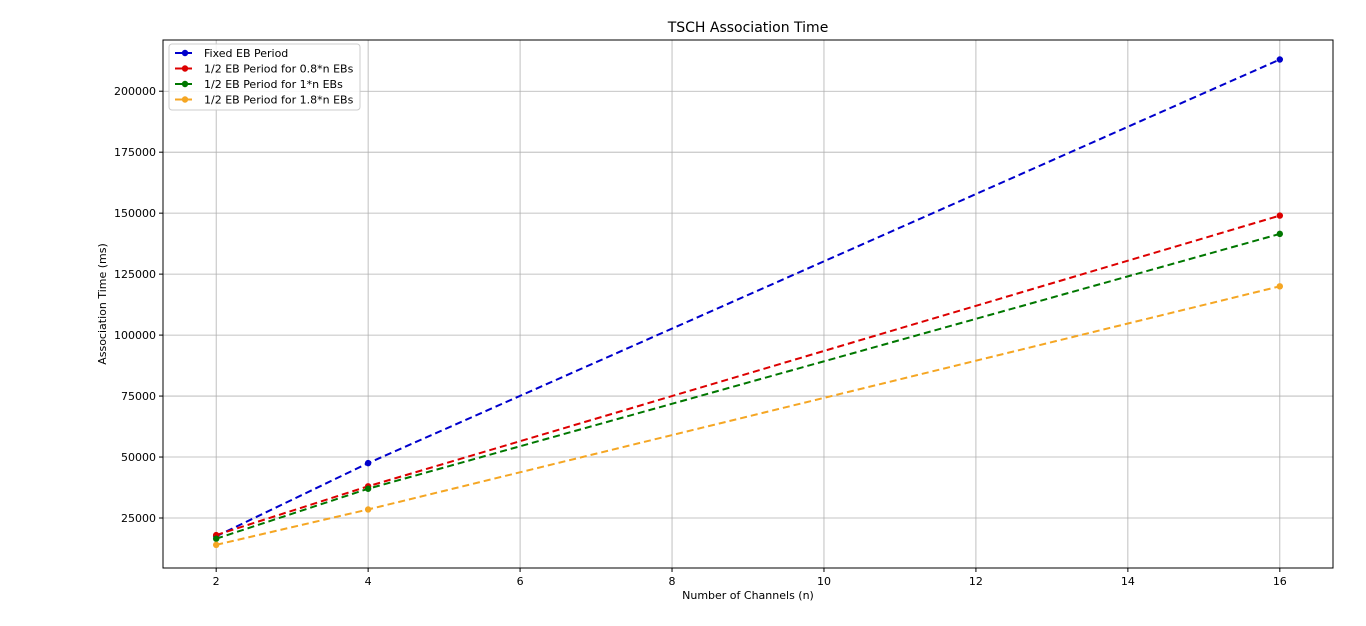 This screenshot has width=1366, height=626. Describe the element at coordinates (672, 581) in the screenshot. I see `x-tick-label: 8` at that location.